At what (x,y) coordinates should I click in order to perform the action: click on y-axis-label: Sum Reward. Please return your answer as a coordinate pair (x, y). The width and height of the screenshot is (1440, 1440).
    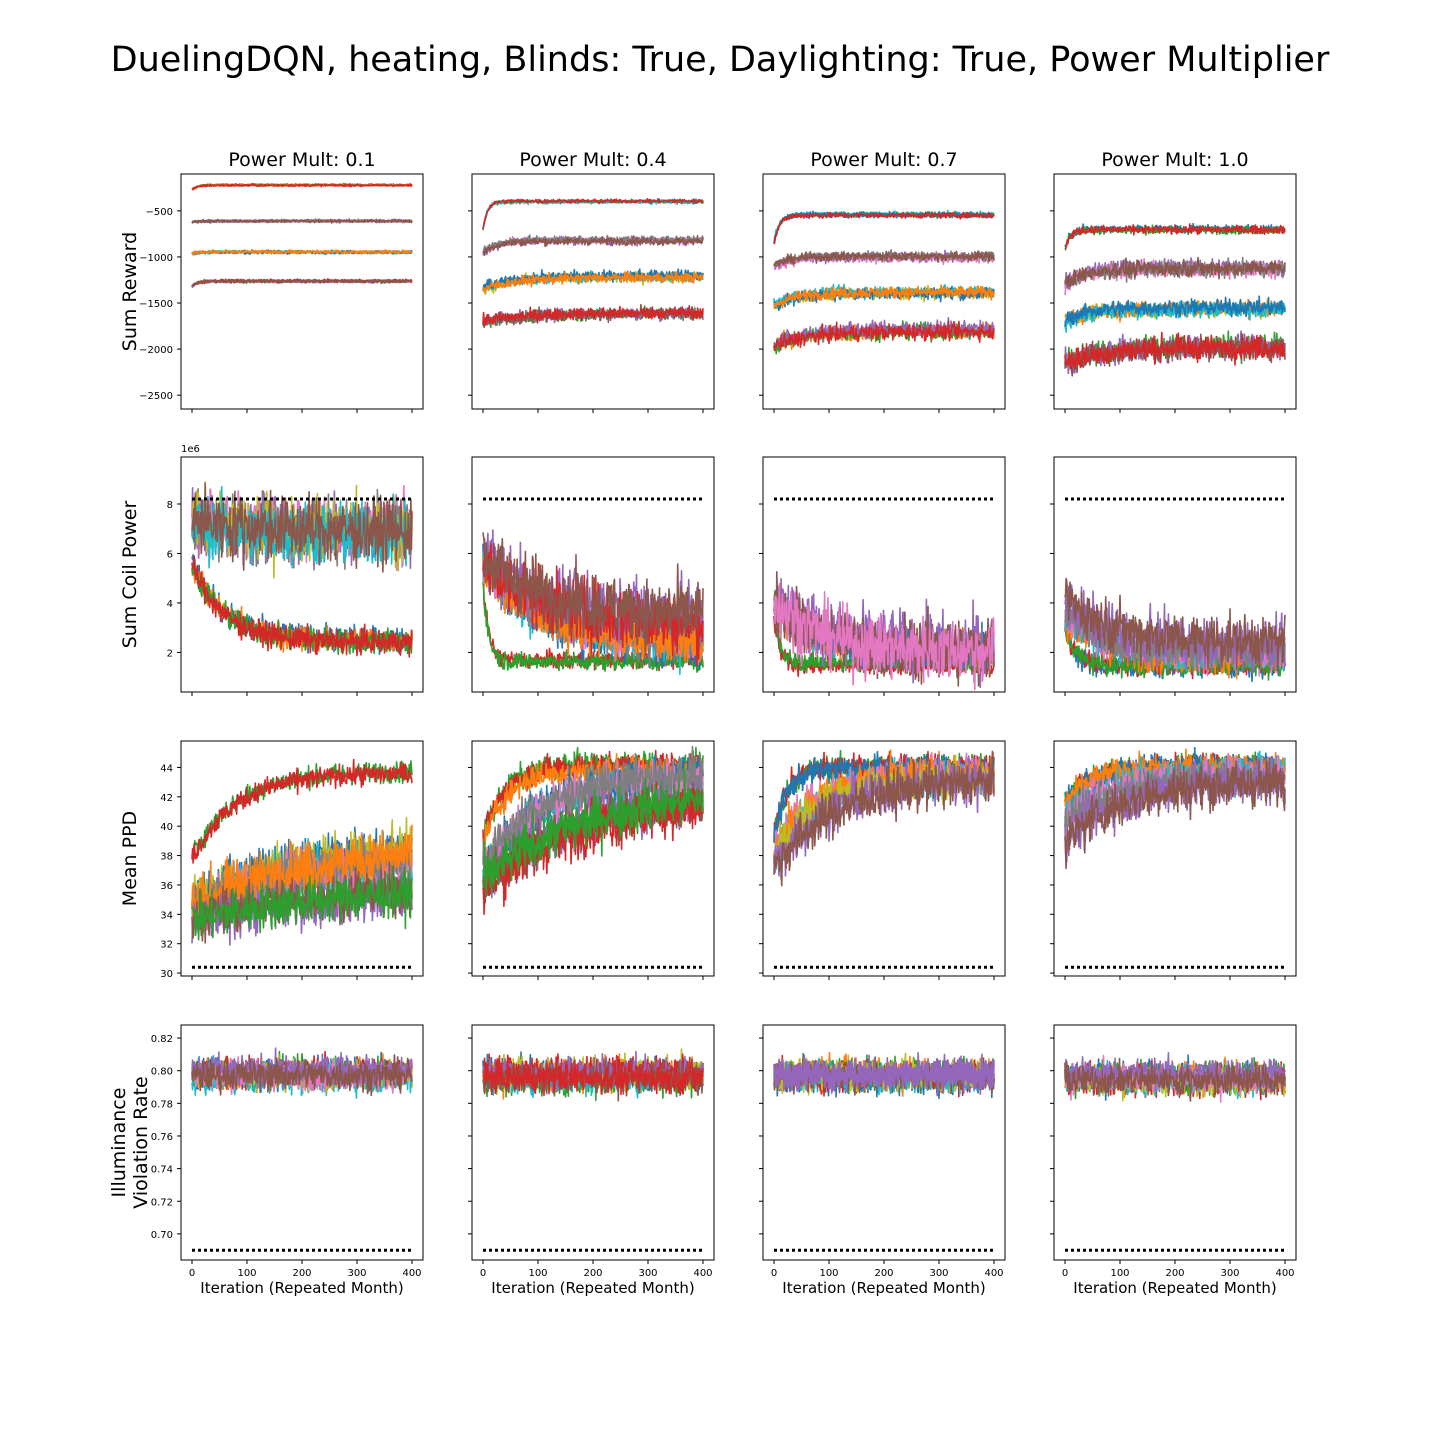
    Looking at the image, I should click on (130, 291).